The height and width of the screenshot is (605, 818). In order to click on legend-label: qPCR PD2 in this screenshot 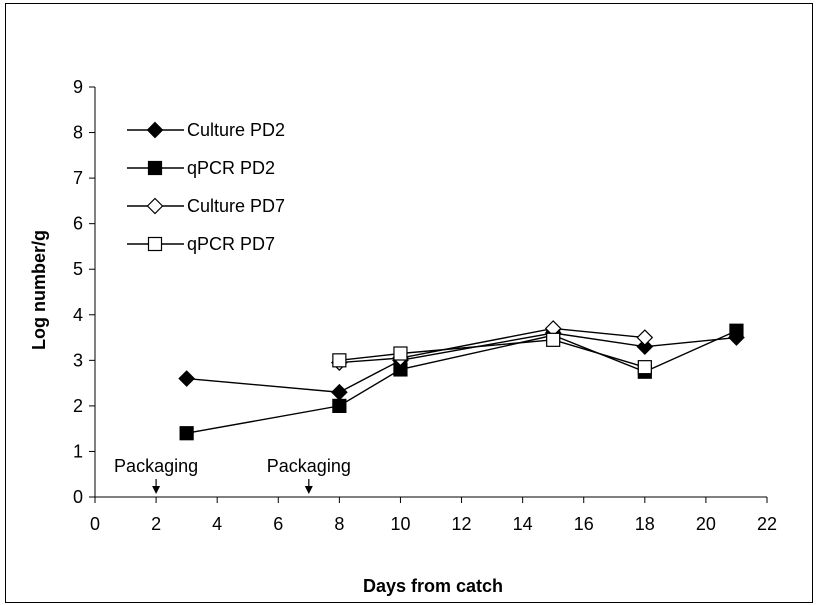, I will do `click(231, 168)`.